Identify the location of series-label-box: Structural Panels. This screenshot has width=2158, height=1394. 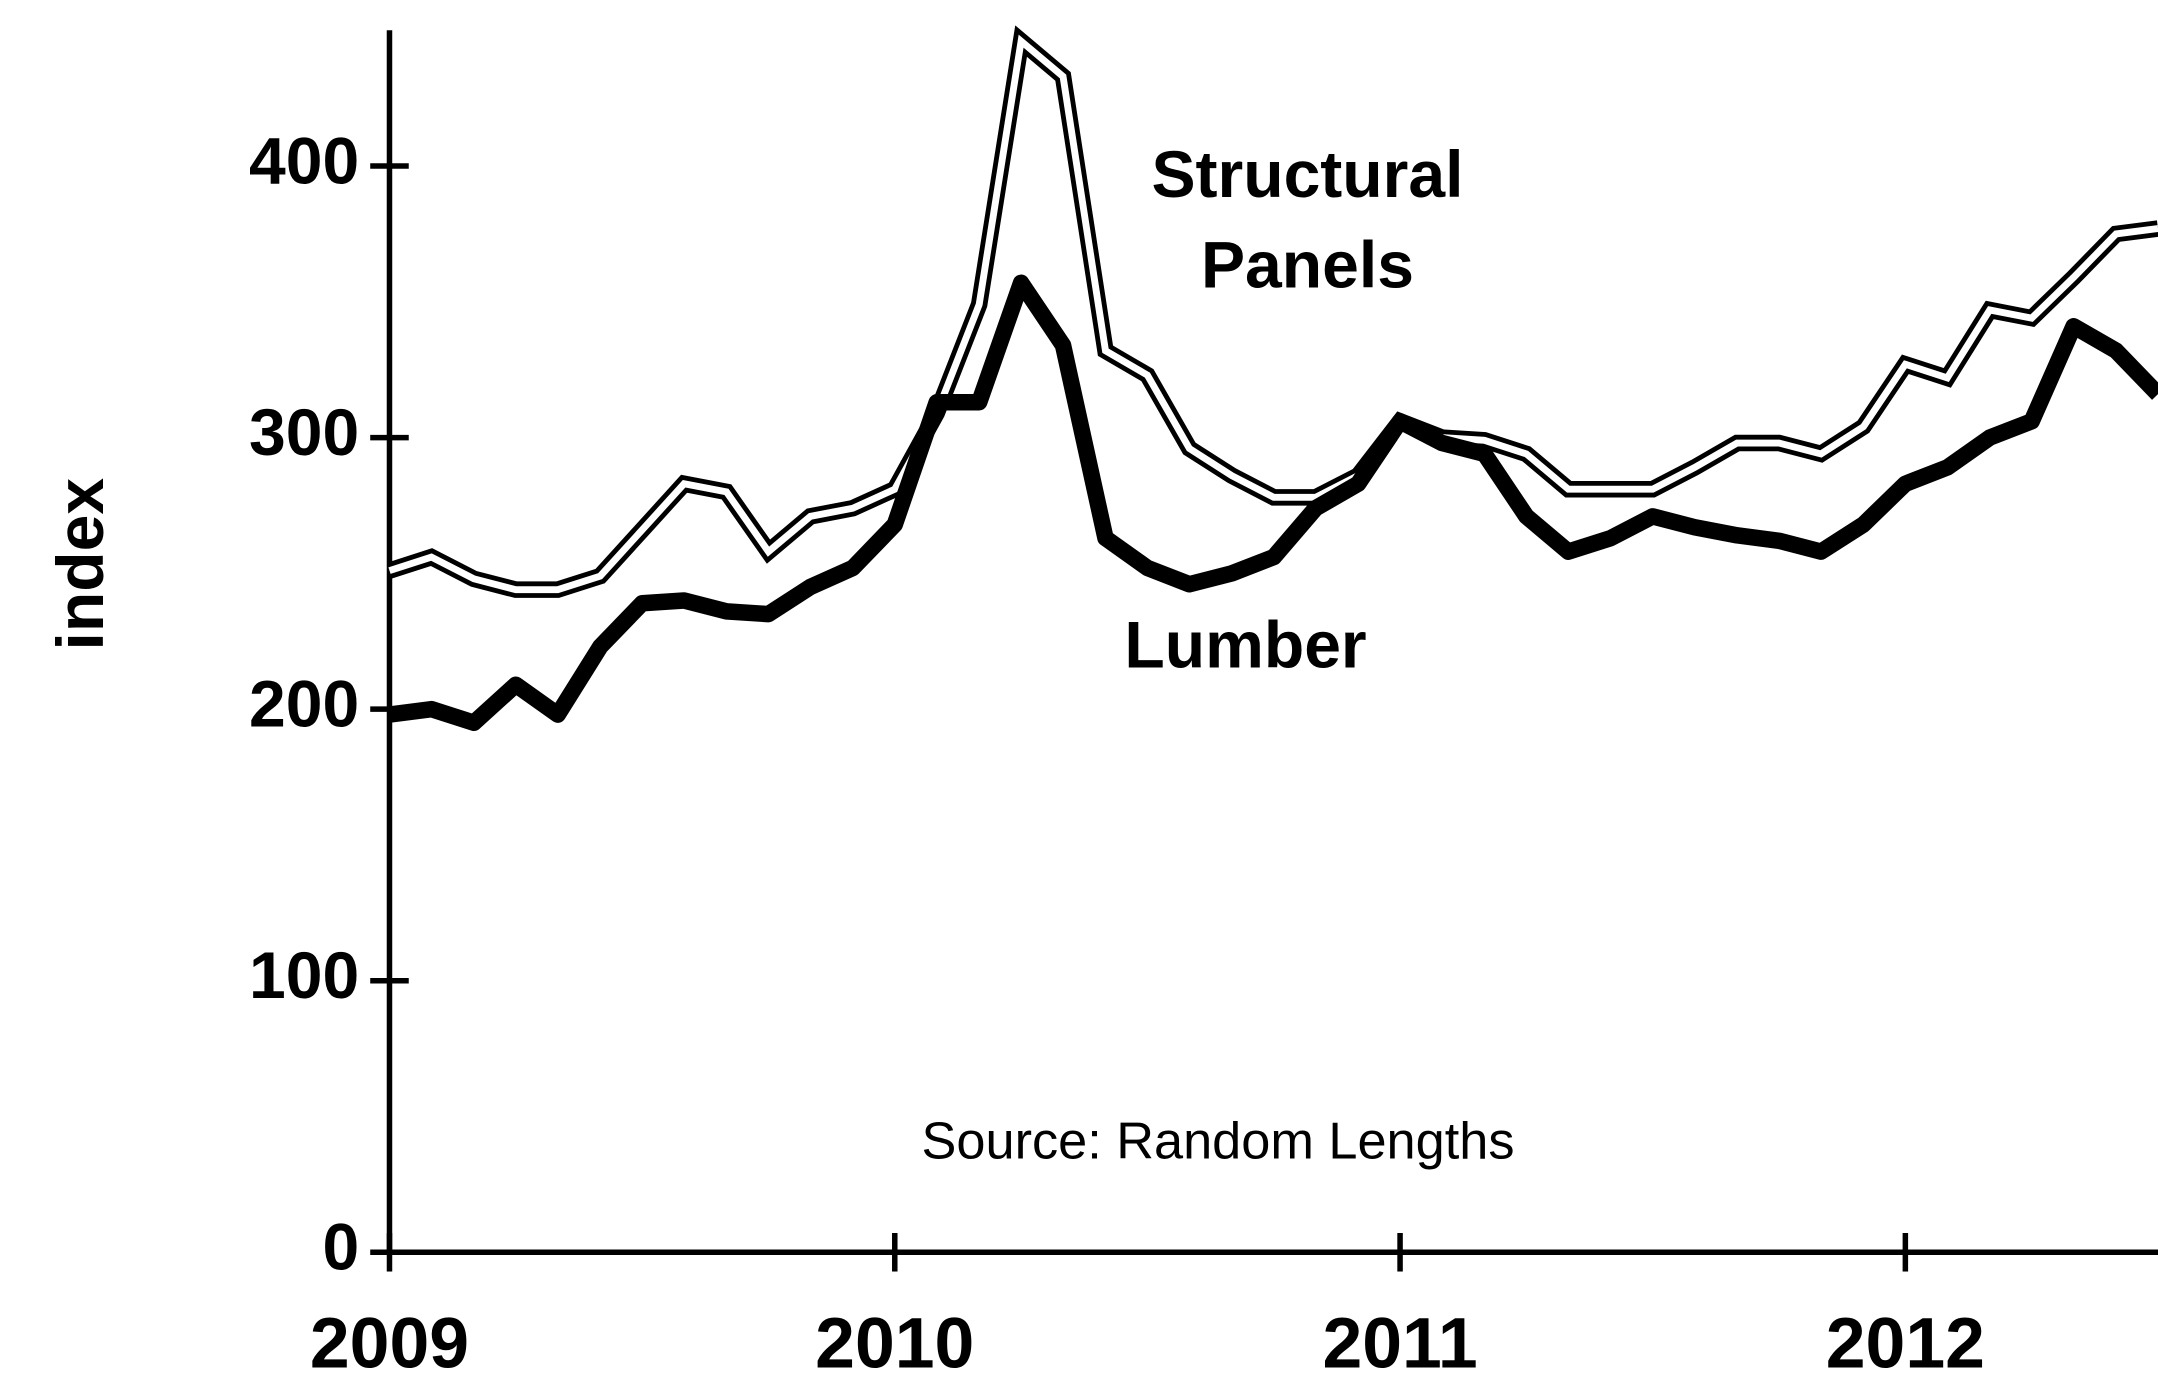
(1307, 220).